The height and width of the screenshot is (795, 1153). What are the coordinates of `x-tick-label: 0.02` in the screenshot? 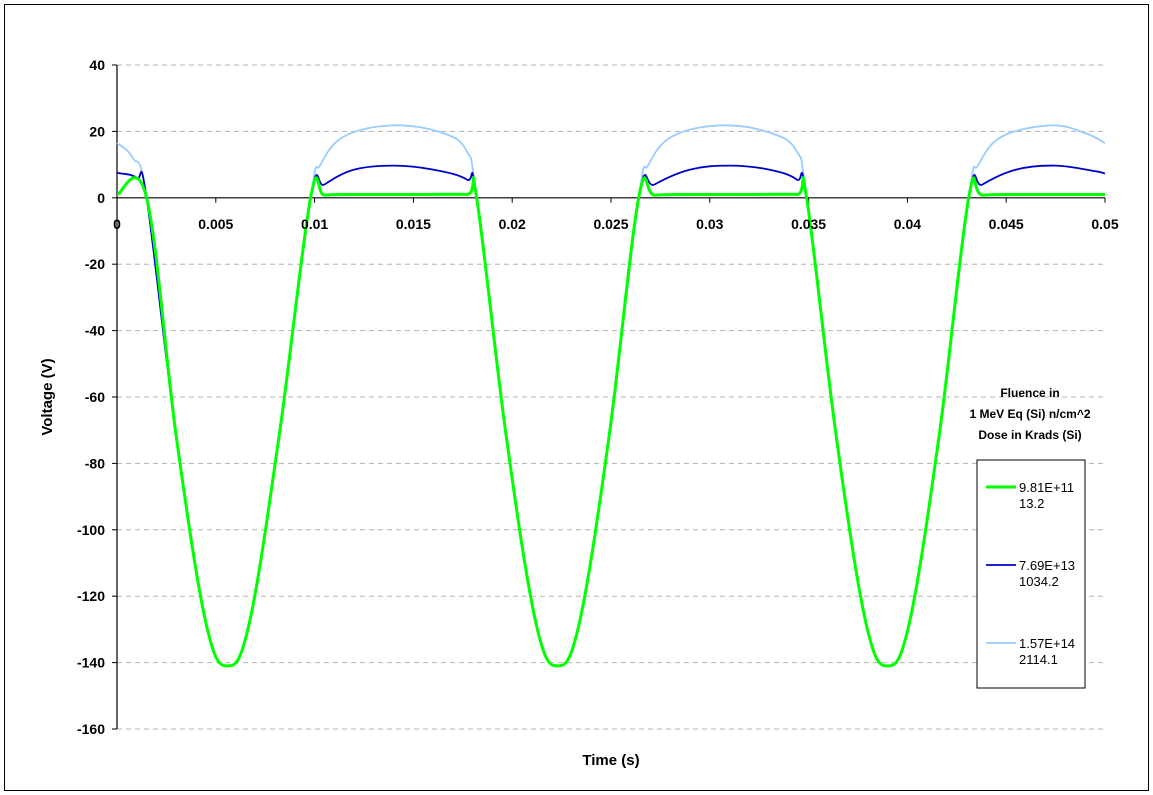 It's located at (512, 224).